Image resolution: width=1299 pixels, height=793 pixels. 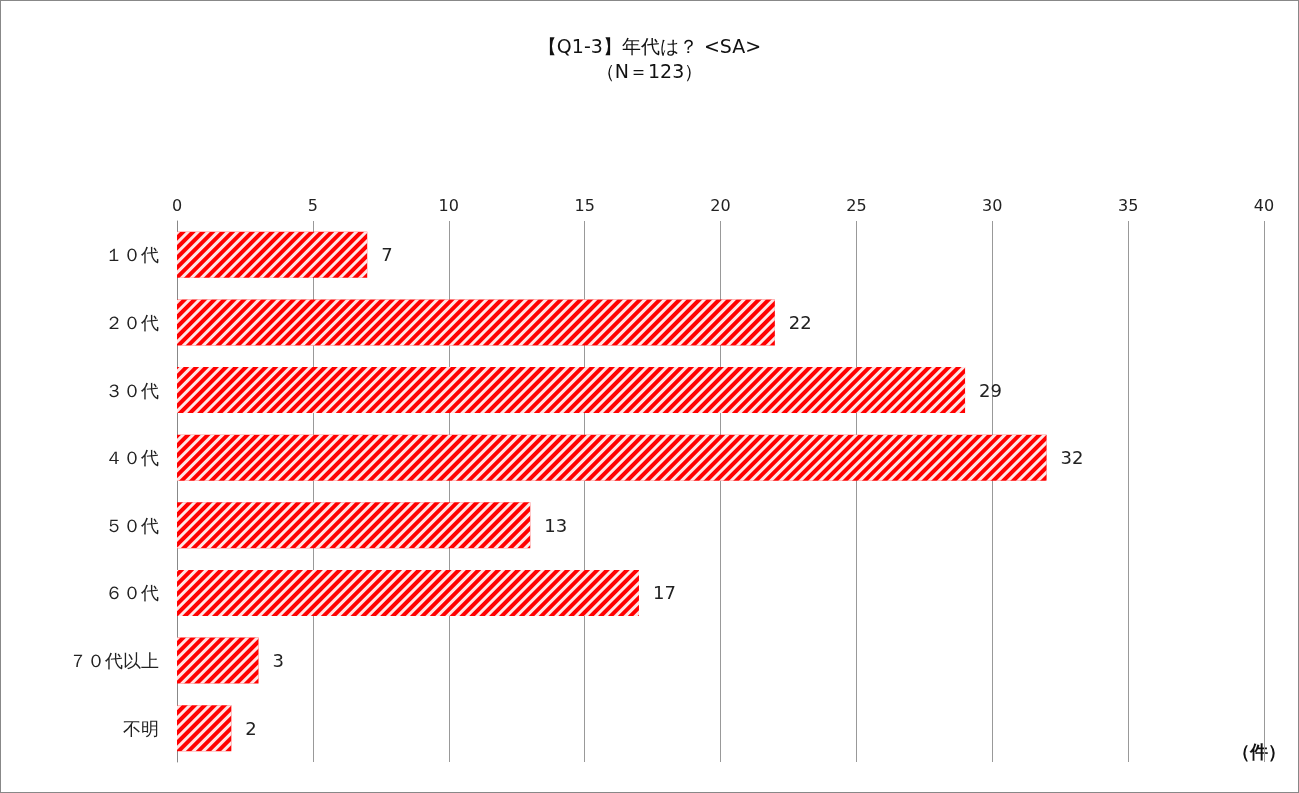 I want to click on y-tick-label: ５０代, so click(x=132, y=525).